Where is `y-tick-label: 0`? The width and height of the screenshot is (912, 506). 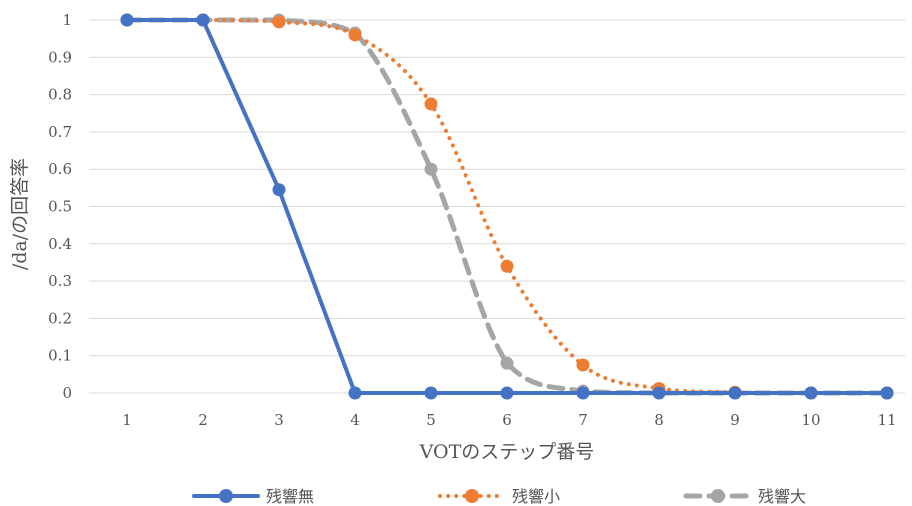
y-tick-label: 0 is located at coordinates (67, 393).